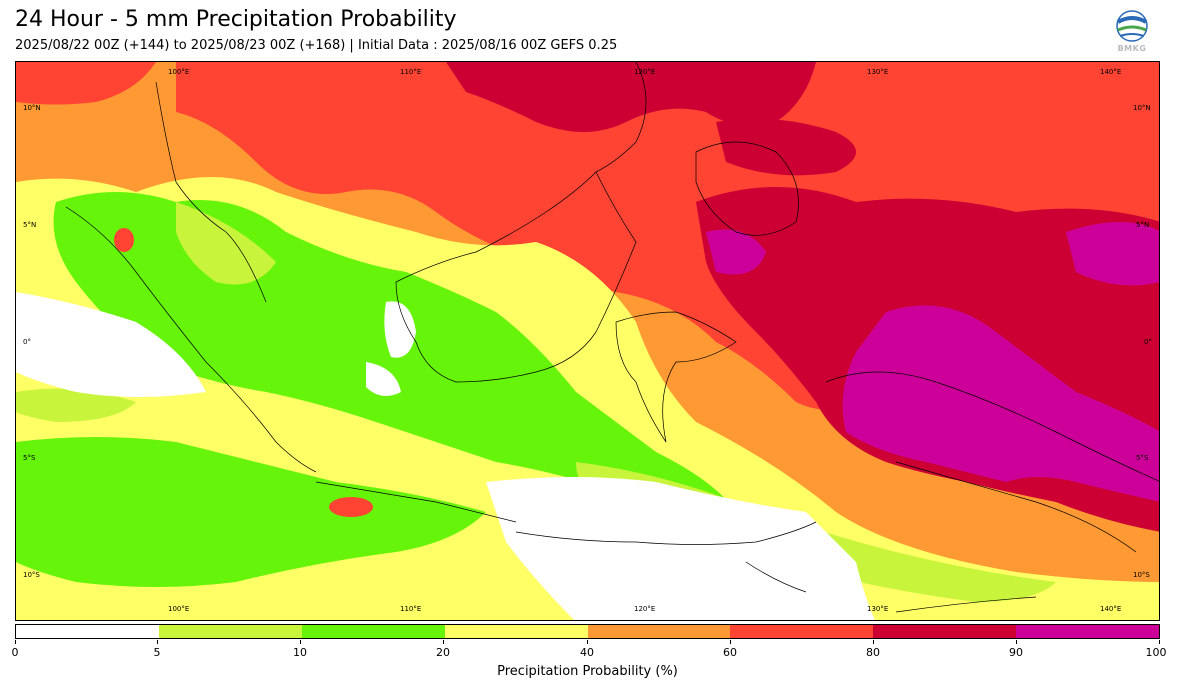 The image size is (1180, 690). What do you see at coordinates (645, 609) in the screenshot?
I see `lon-label-bottom-120: 120°E` at bounding box center [645, 609].